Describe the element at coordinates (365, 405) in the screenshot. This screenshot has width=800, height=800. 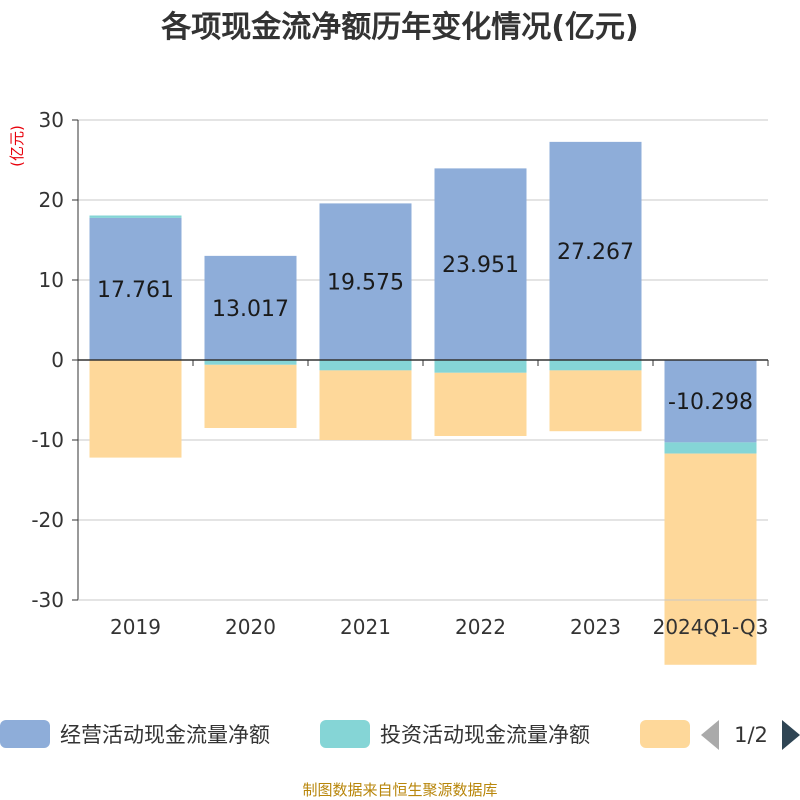
I see `bar-series3-2021` at that location.